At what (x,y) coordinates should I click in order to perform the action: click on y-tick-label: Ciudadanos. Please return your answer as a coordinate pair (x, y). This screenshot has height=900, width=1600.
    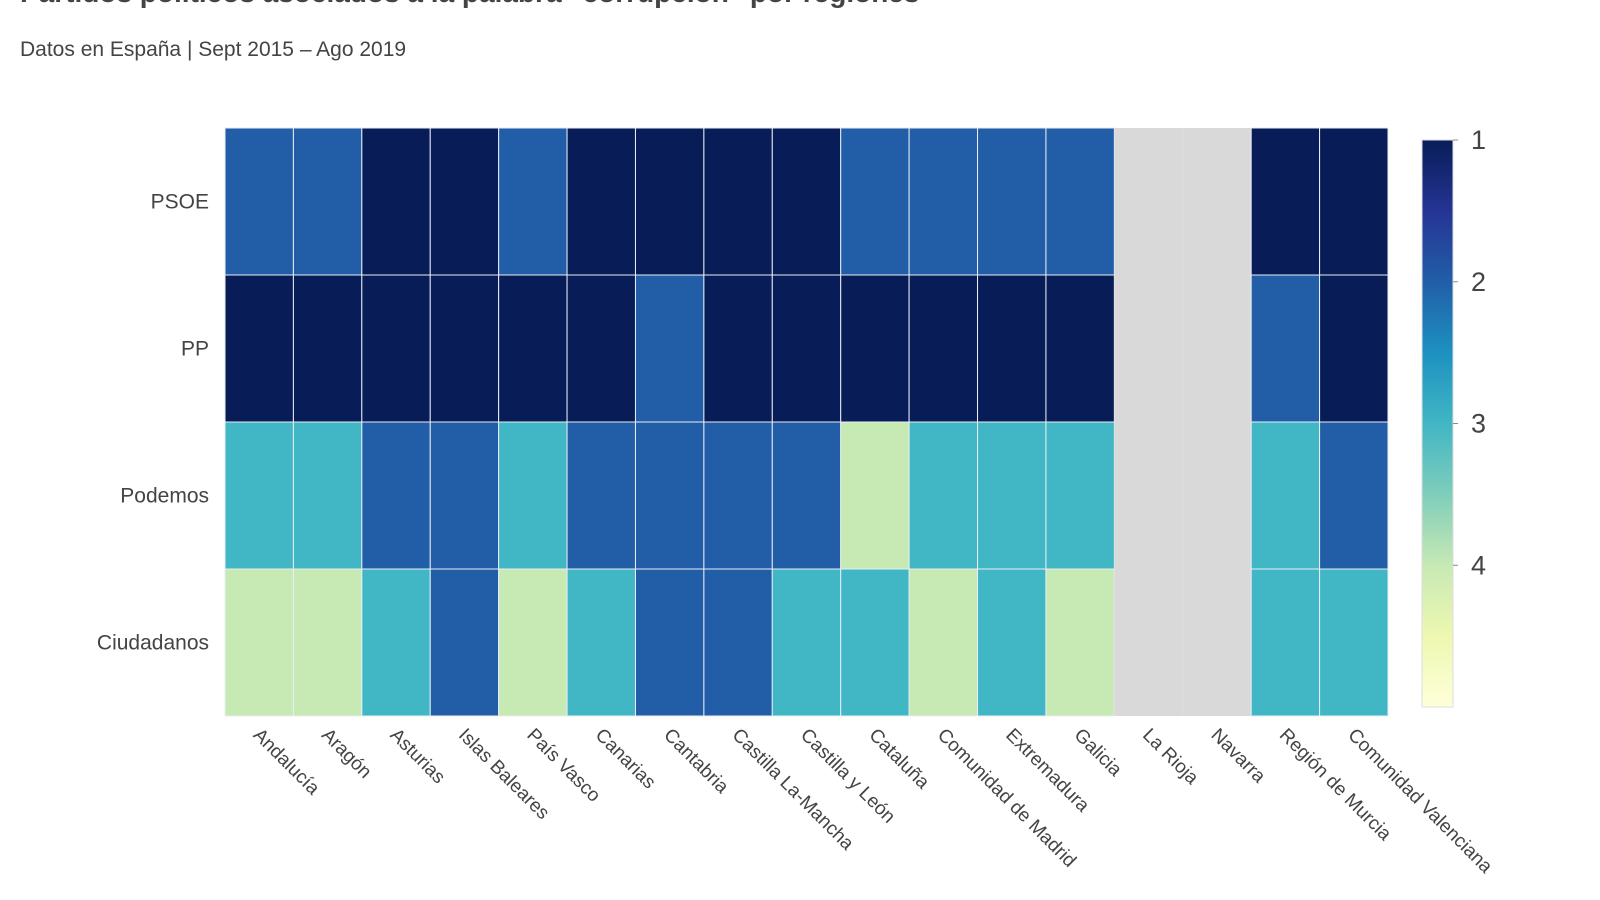
    Looking at the image, I should click on (153, 643).